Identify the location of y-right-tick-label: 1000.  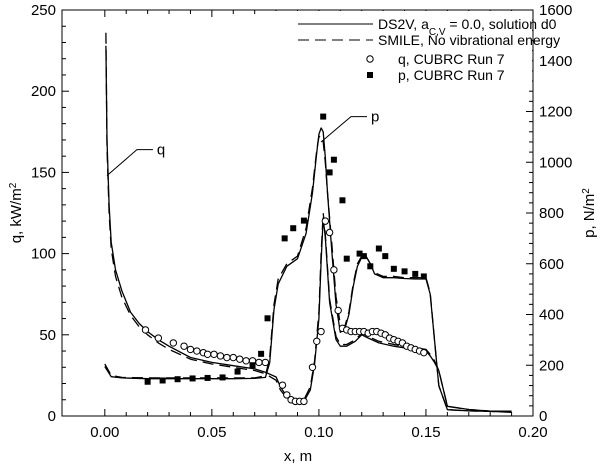
(555, 162).